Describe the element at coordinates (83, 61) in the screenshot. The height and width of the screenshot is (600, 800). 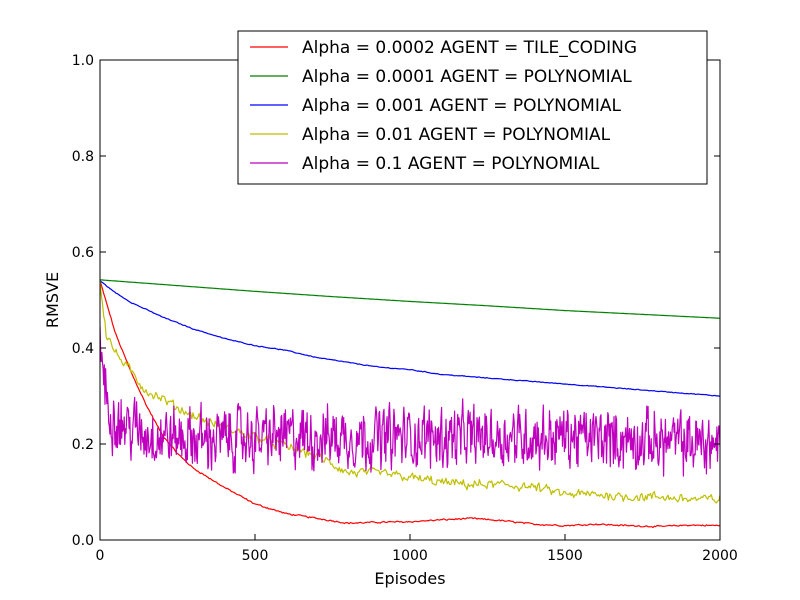
I see `y-tick-label: 1.0` at that location.